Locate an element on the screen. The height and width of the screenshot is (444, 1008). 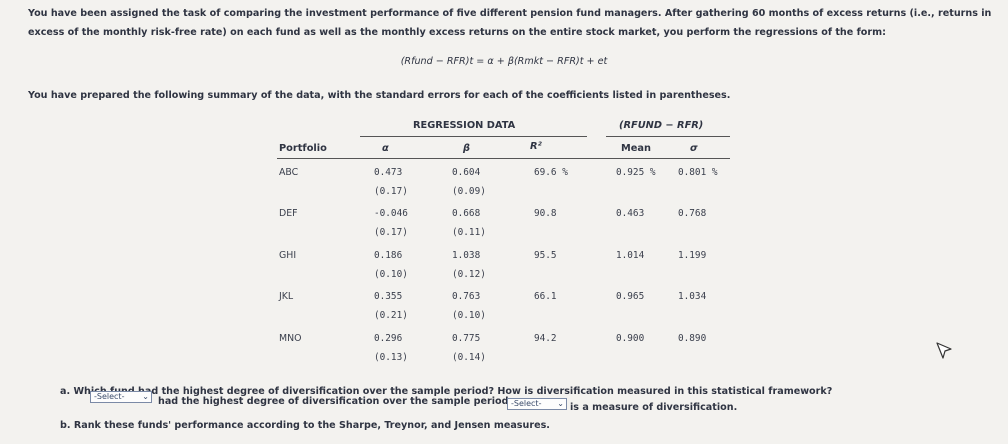
select-fund-dropdown: -Select- ⌄ is located at coordinates (121, 397).